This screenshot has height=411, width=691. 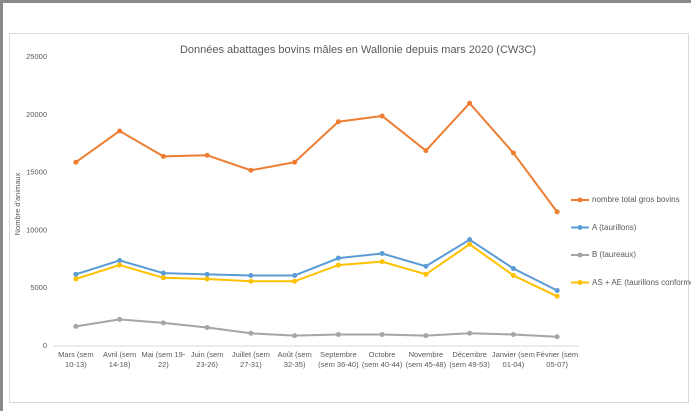 I want to click on x-tick-label: Juillet (sem 27-31), so click(x=250, y=359).